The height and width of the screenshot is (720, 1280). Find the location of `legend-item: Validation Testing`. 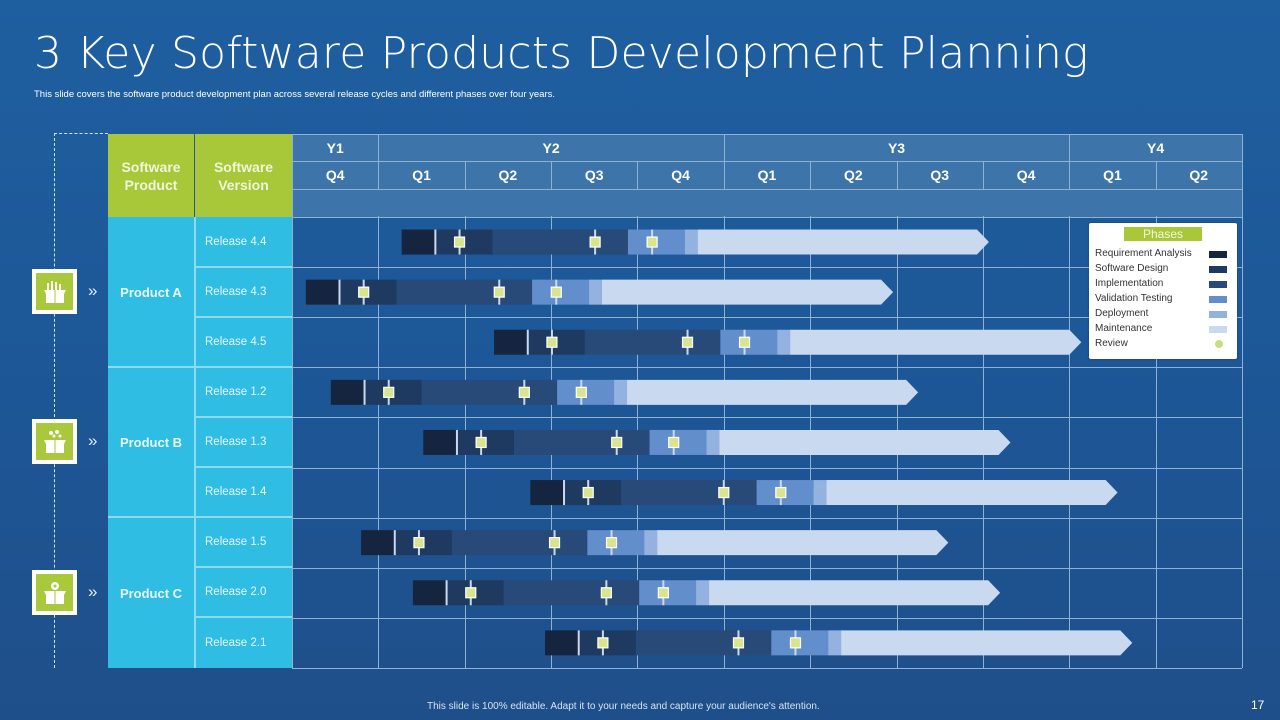

legend-item: Validation Testing is located at coordinates (1165, 299).